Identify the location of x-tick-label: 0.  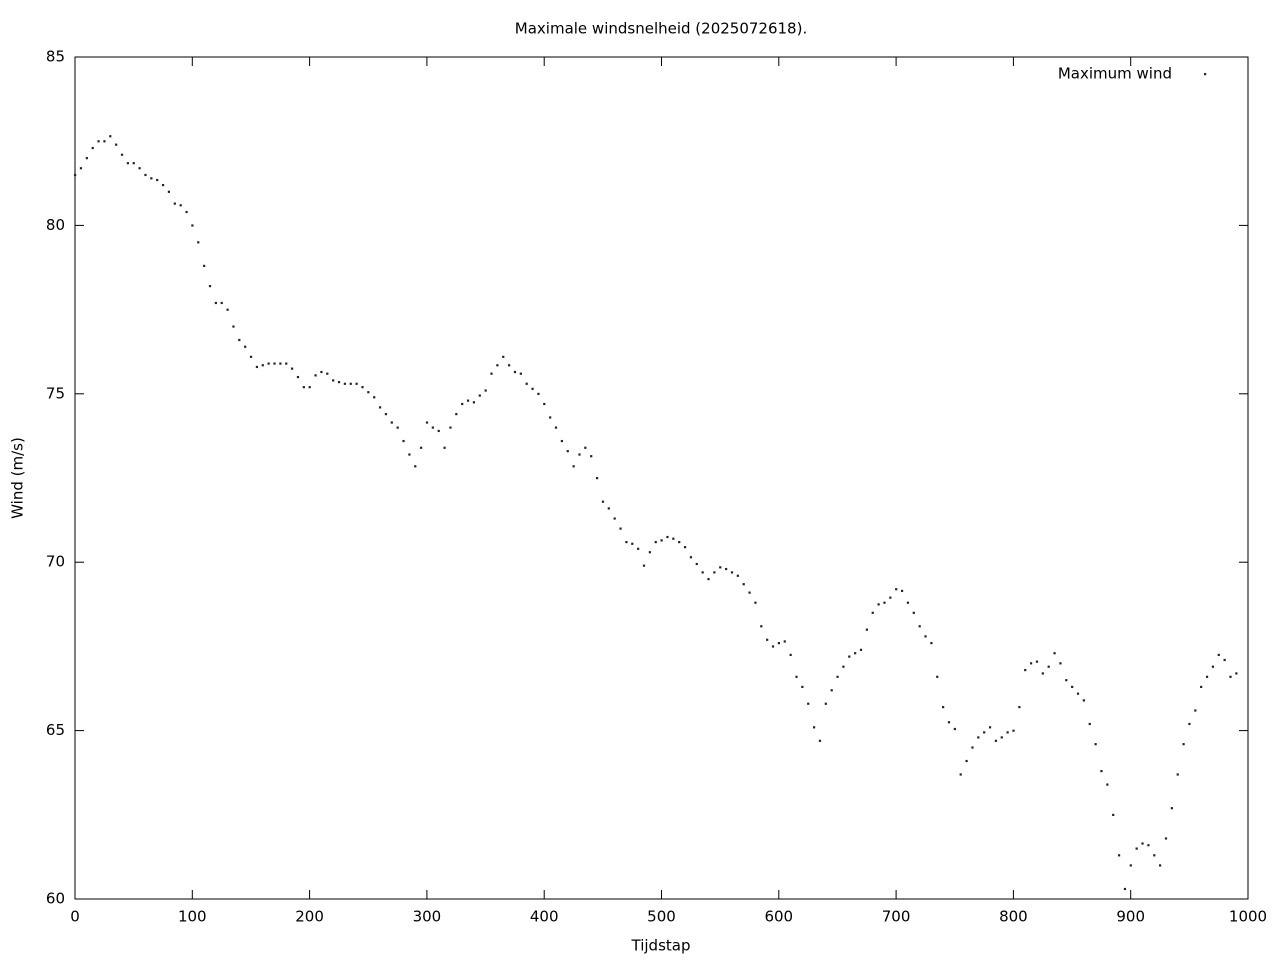
(75, 917).